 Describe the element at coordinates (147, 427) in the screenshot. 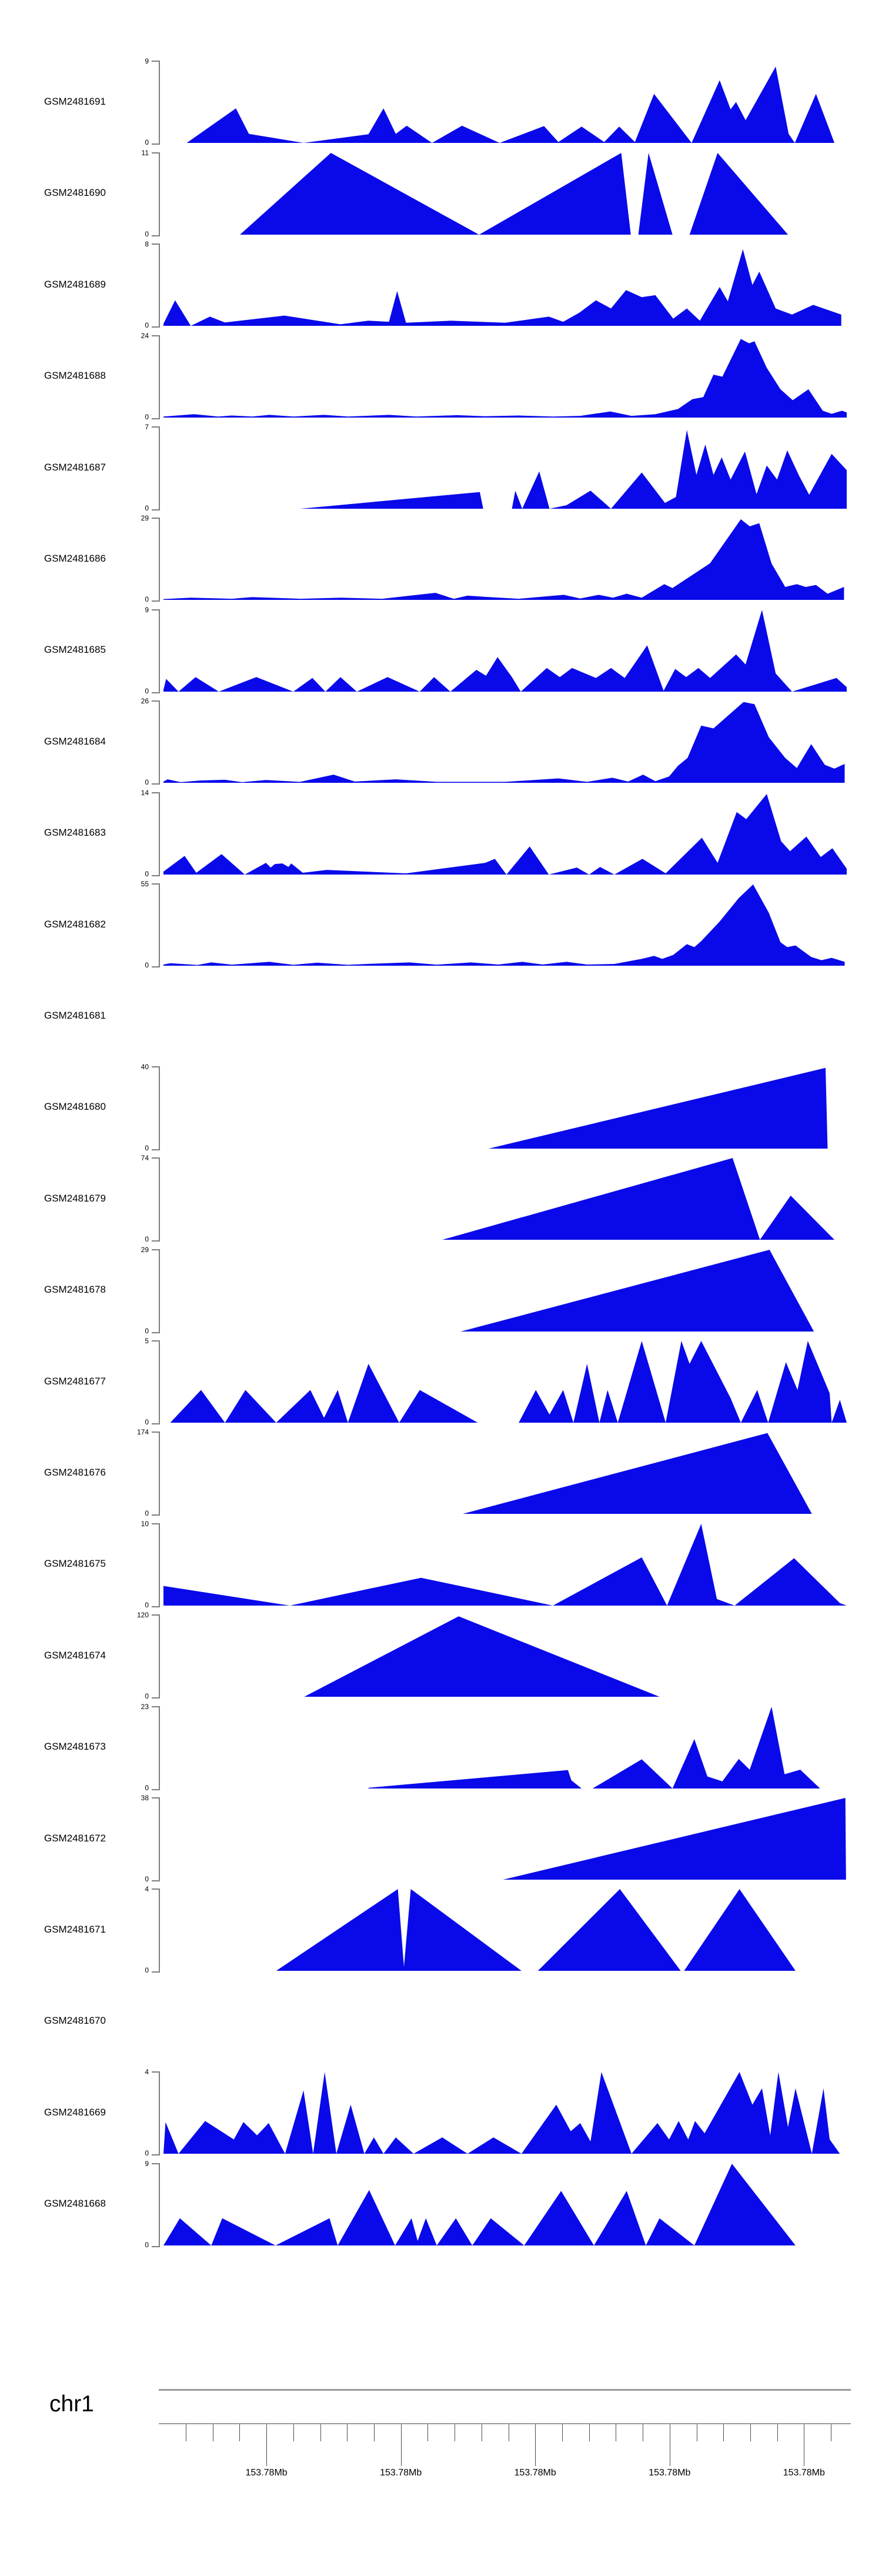

I see `y-axis-max-label: 7` at that location.